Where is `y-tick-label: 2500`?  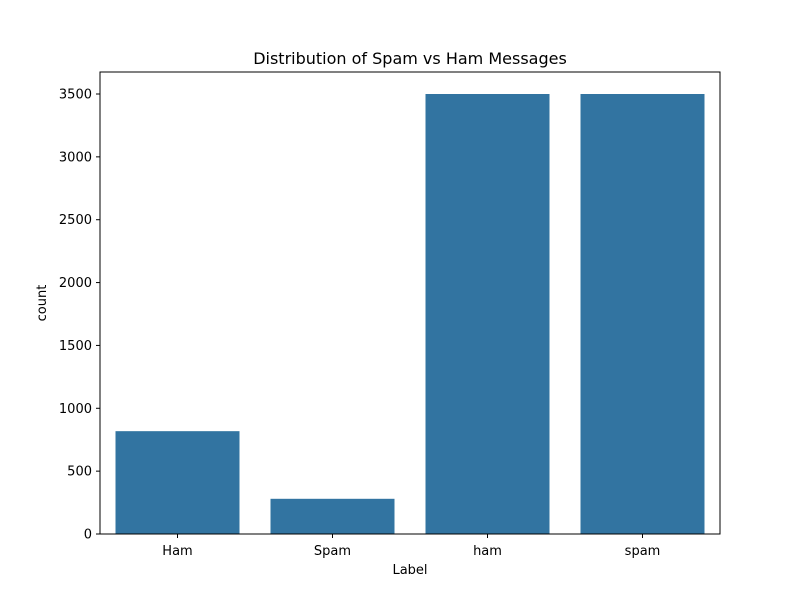 y-tick-label: 2500 is located at coordinates (75, 220).